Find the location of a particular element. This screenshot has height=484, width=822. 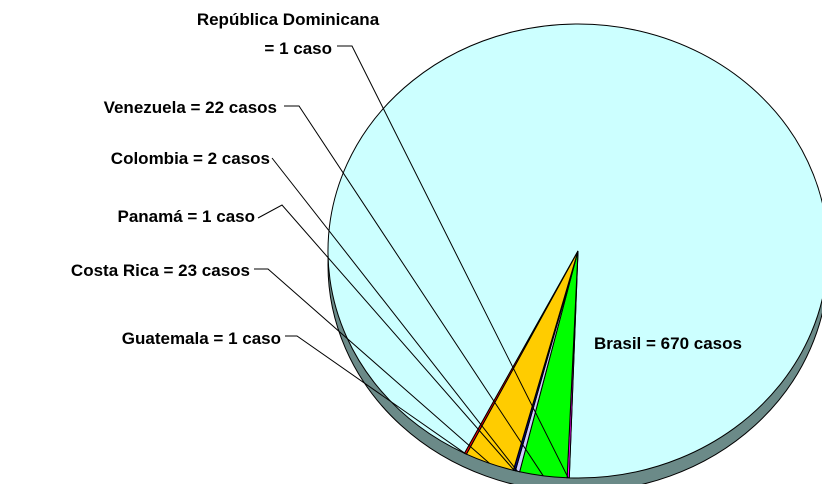

label-republica-dominicana-line1: República Dominicana is located at coordinates (288, 19).